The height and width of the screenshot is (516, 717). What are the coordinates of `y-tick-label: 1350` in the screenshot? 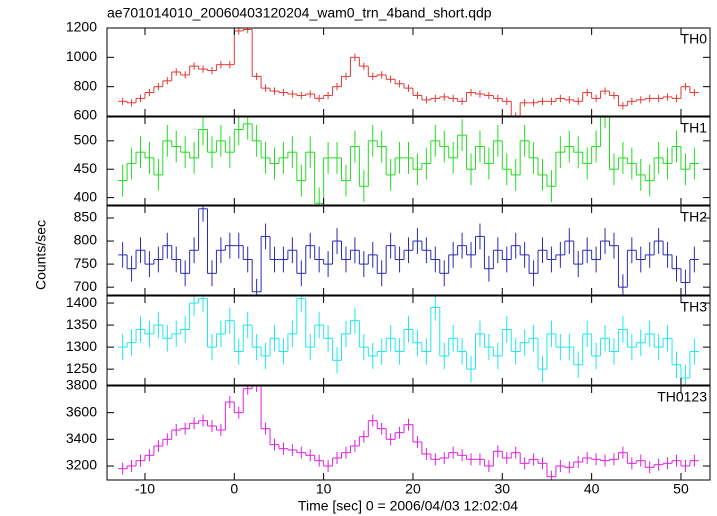 It's located at (81, 324).